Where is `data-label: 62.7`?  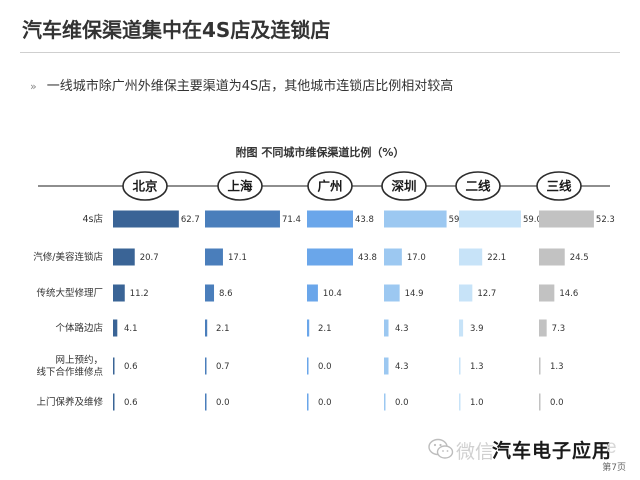
data-label: 62.7 is located at coordinates (190, 220).